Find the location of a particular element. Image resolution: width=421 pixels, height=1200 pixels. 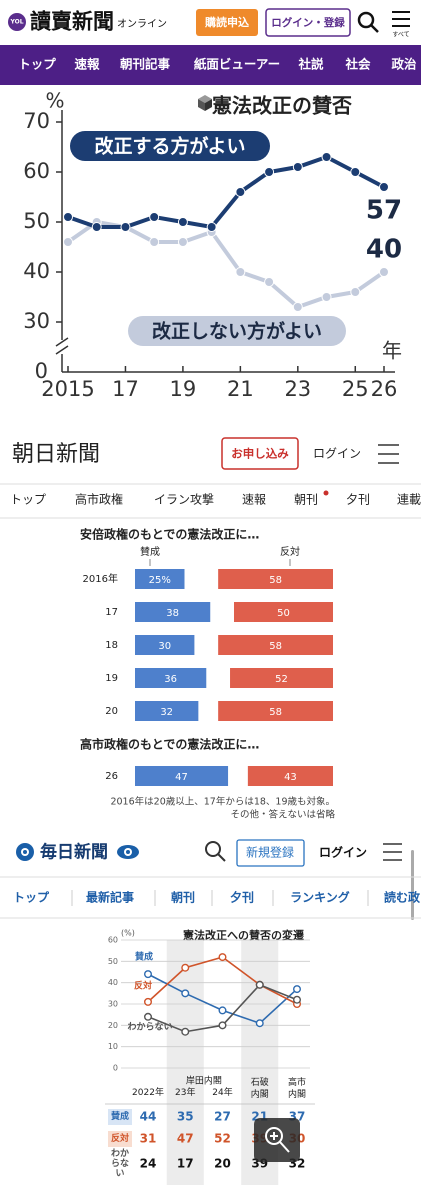

bar-label: 32 is located at coordinates (166, 712).